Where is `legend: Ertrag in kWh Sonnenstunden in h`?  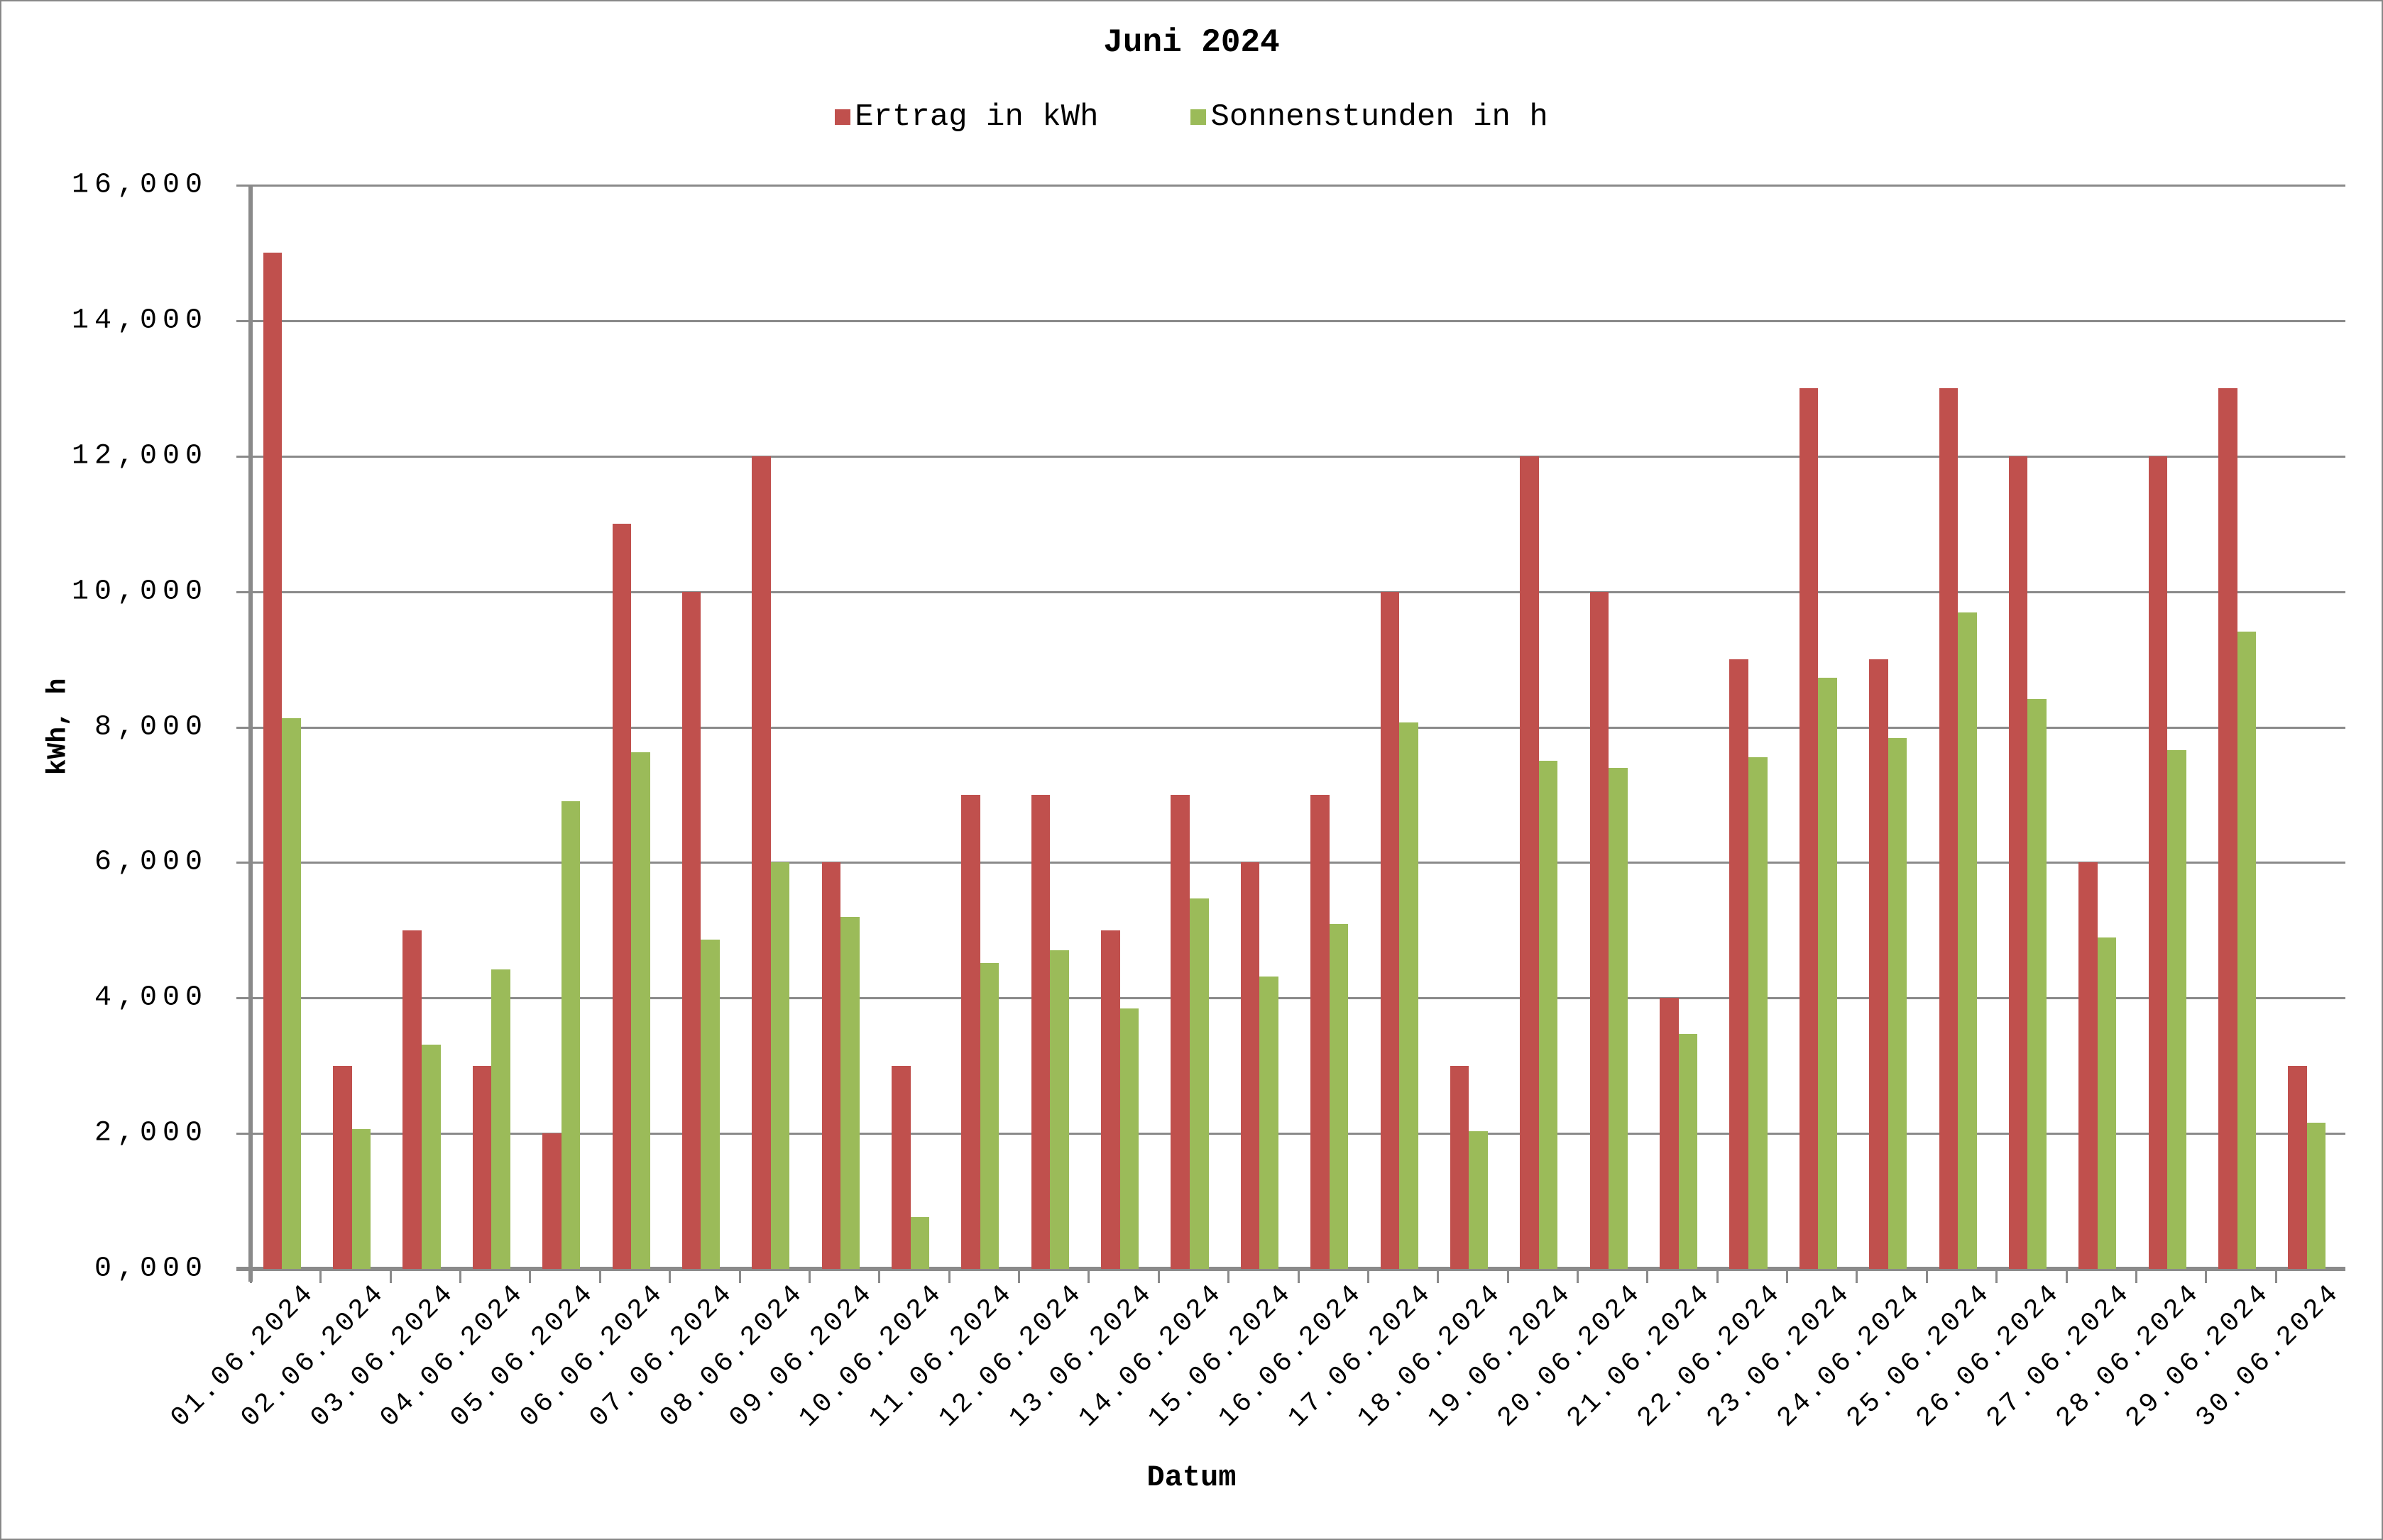 legend: Ertrag in kWh Sonnenstunden in h is located at coordinates (1191, 117).